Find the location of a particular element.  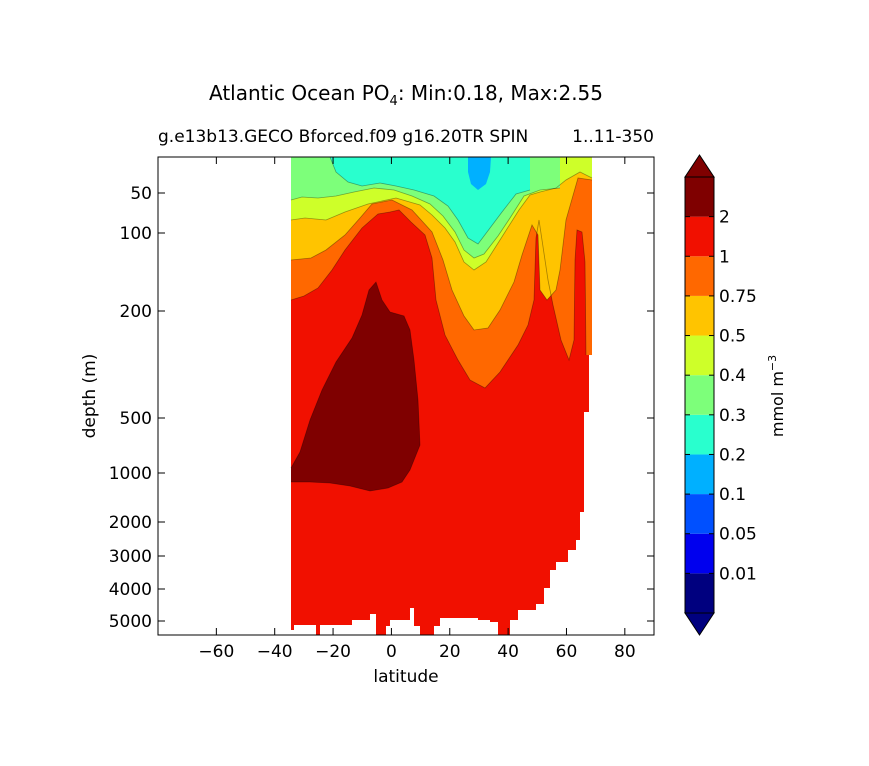

y-tick-label: 3000 is located at coordinates (130, 557).